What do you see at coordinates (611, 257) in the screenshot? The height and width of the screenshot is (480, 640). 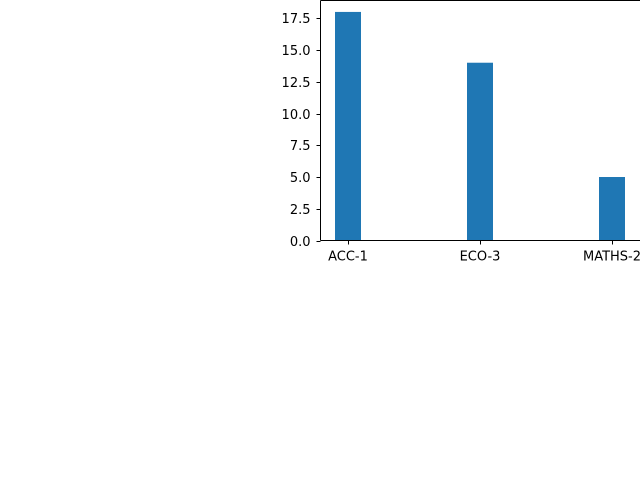 I see `x-tick-label: MATHS-2` at bounding box center [611, 257].